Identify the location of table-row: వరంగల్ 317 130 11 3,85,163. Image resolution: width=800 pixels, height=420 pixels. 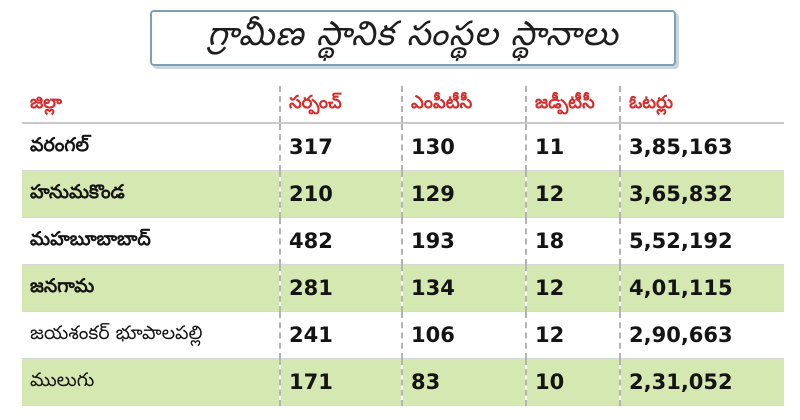
(403, 147).